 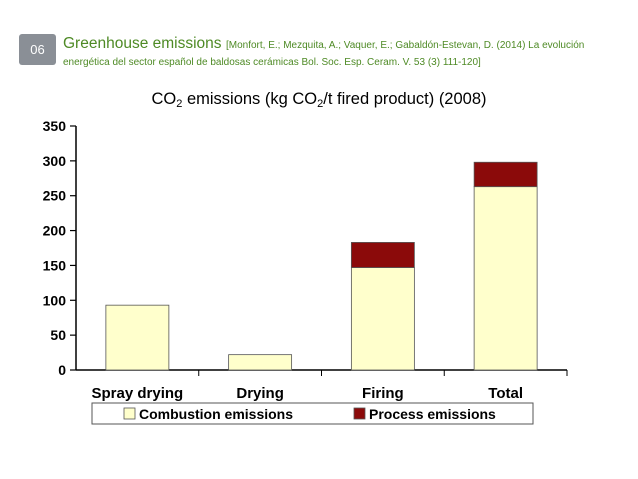 What do you see at coordinates (383, 393) in the screenshot?
I see `x-category-label: Firing` at bounding box center [383, 393].